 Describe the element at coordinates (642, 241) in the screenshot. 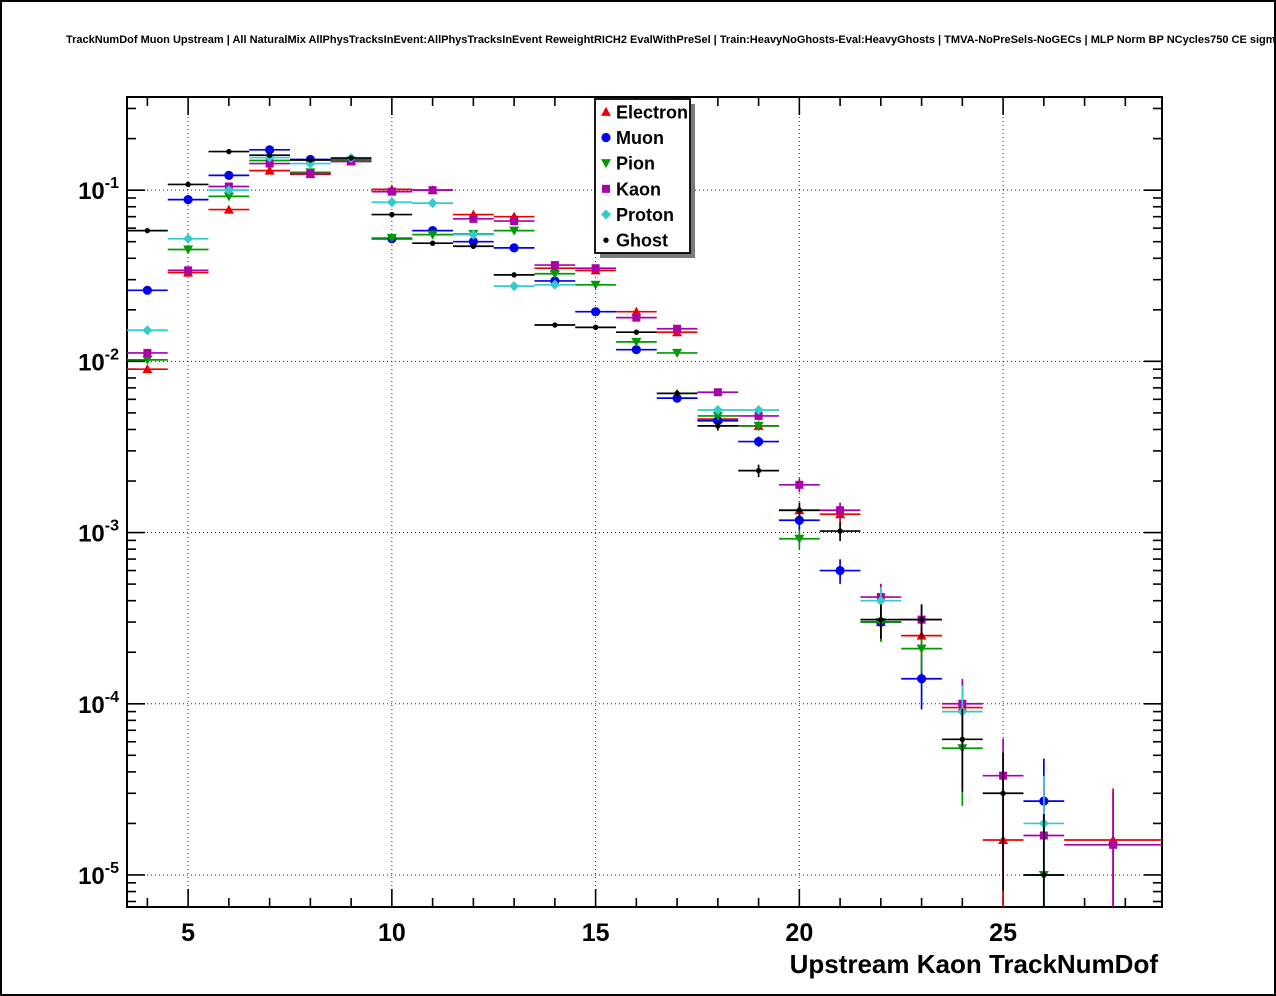

I see `legend-label: Ghost` at that location.